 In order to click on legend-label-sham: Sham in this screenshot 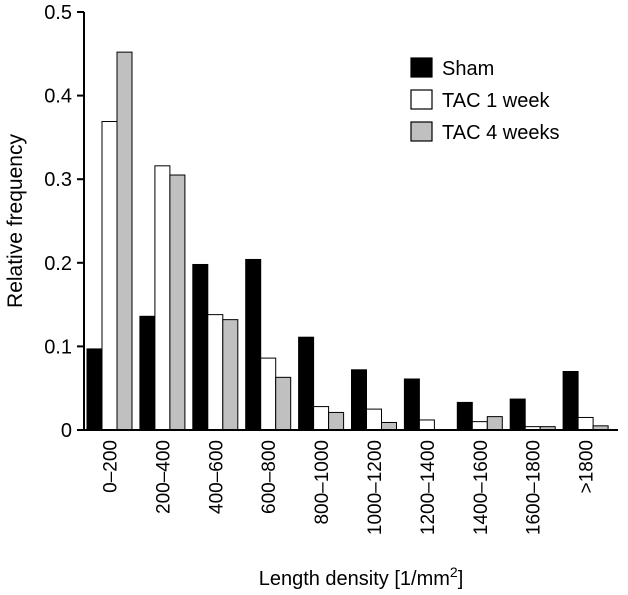, I will do `click(468, 69)`.